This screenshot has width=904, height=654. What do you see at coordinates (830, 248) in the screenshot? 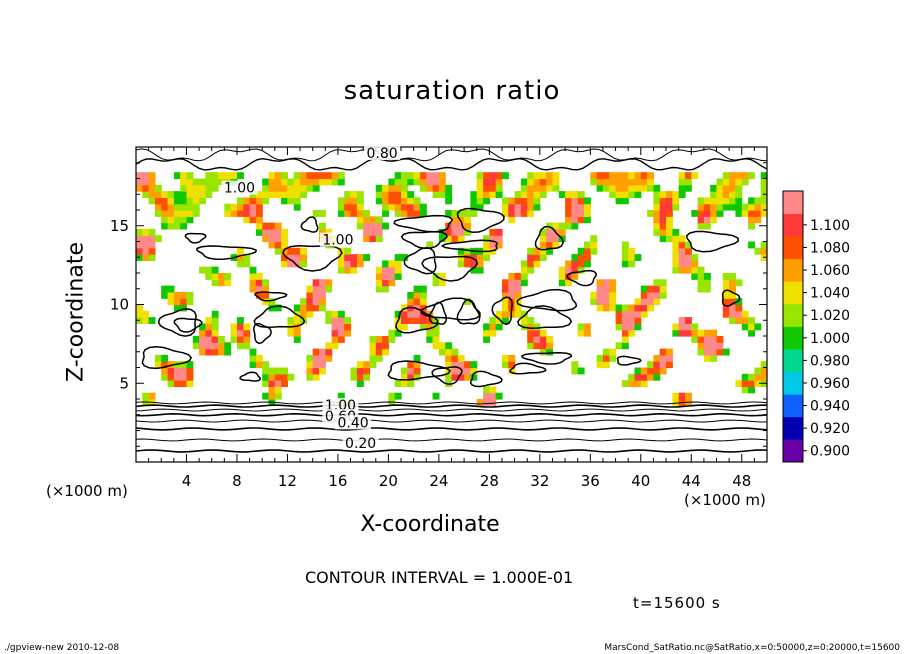
I see `colorbar-label: 1.080` at bounding box center [830, 248].